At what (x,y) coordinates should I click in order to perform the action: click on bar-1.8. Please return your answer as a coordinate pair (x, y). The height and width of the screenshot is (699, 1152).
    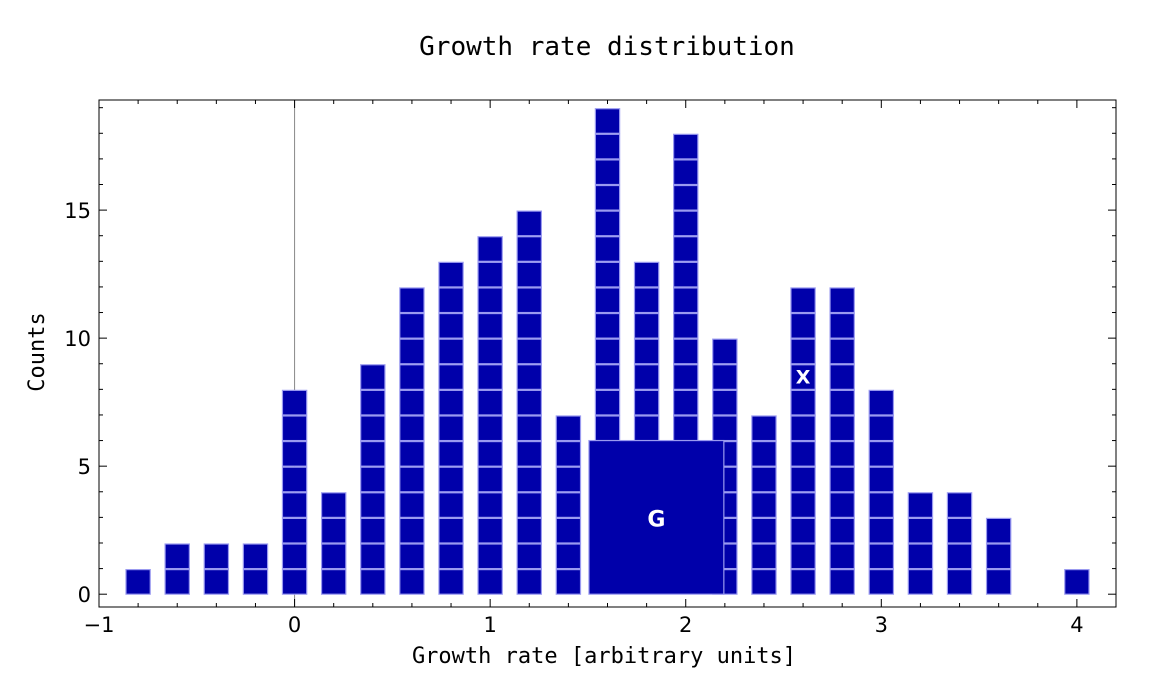
    Looking at the image, I should click on (646, 351).